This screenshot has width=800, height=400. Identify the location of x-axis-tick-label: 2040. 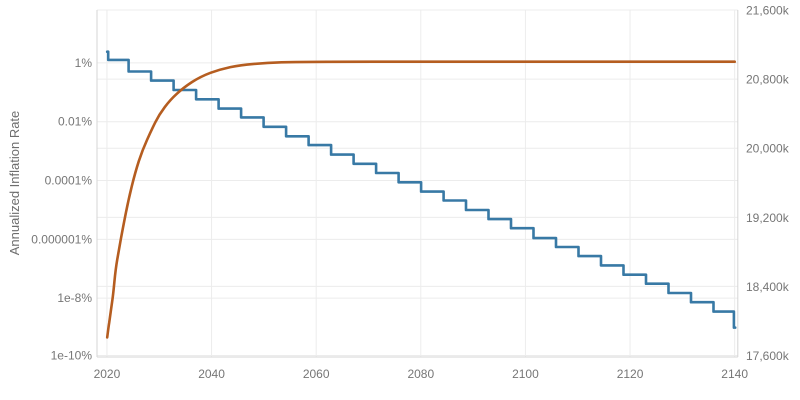
(211, 374).